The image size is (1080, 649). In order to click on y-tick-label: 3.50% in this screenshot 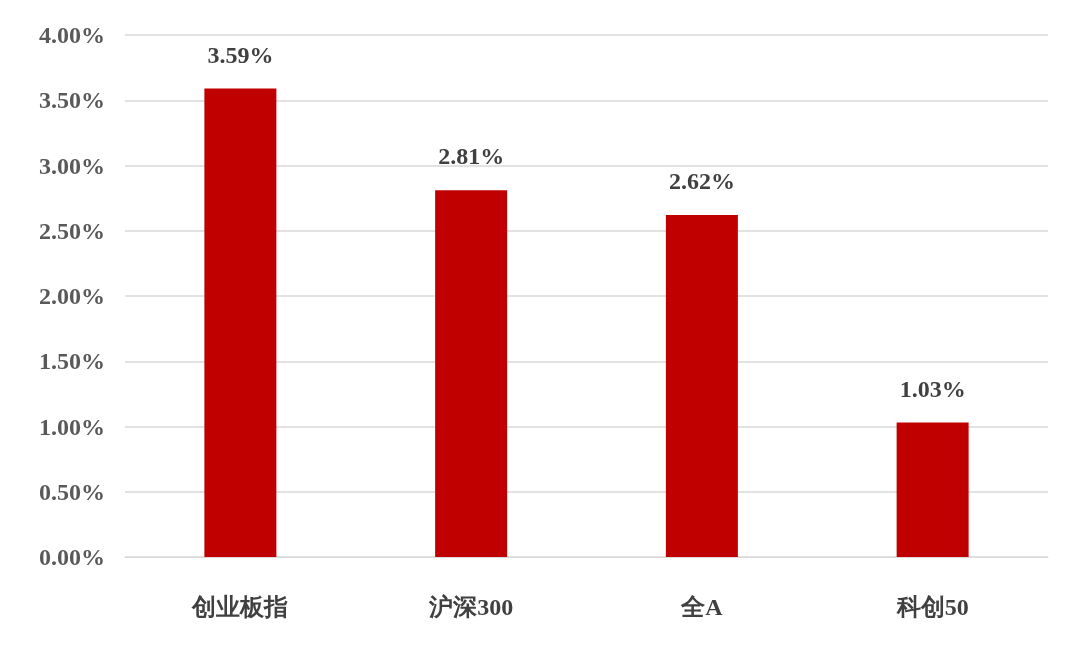, I will do `click(72, 100)`.